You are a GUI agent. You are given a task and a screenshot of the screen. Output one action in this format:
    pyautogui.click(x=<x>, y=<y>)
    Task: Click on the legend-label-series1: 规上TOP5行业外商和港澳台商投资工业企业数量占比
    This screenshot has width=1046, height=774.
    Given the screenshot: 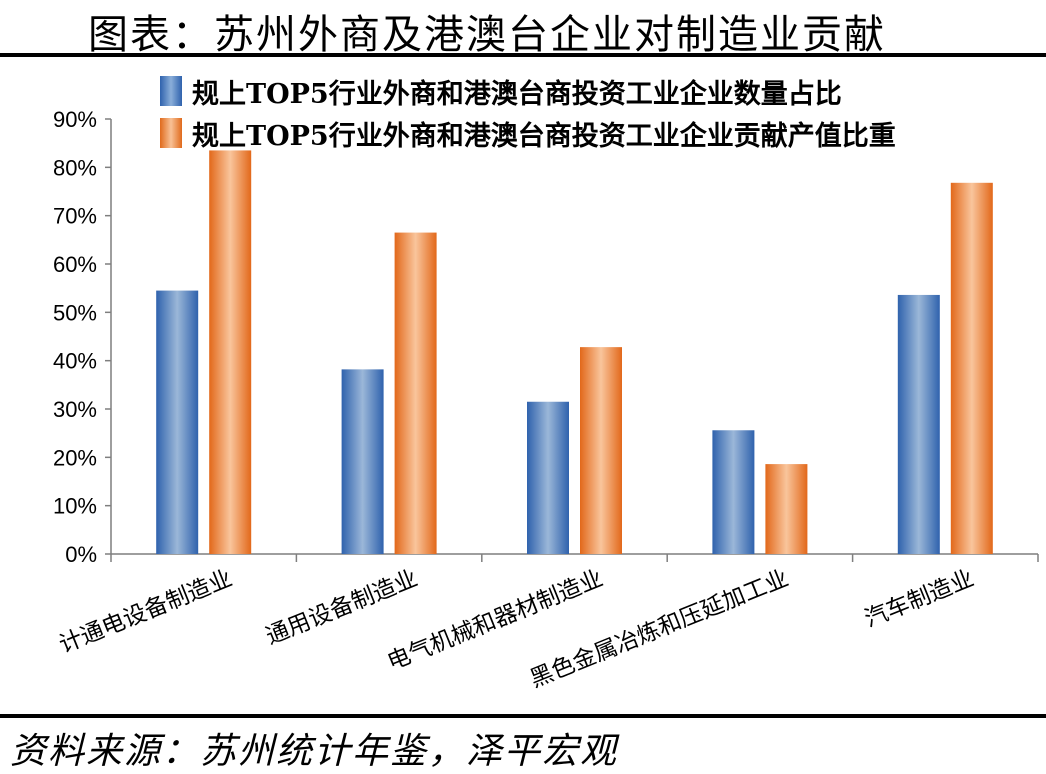 What is the action you would take?
    pyautogui.click(x=517, y=94)
    